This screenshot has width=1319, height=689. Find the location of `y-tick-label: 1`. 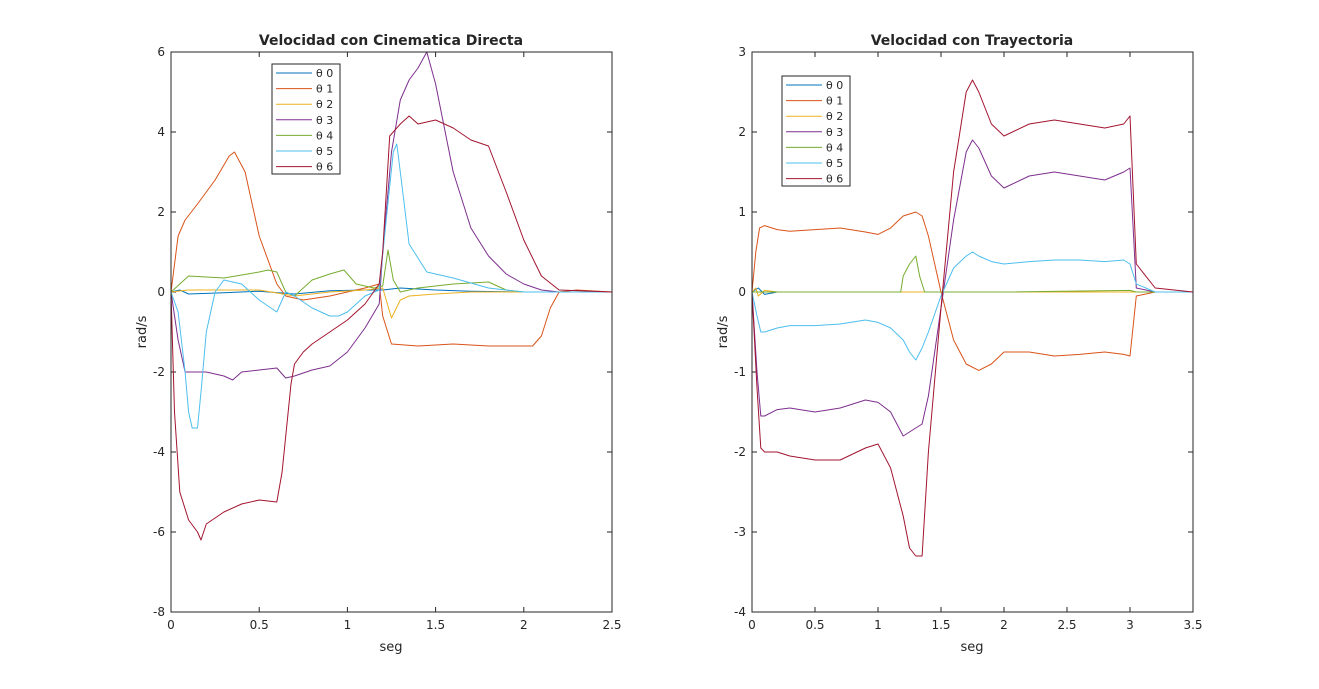

y-tick-label: 1 is located at coordinates (742, 212).